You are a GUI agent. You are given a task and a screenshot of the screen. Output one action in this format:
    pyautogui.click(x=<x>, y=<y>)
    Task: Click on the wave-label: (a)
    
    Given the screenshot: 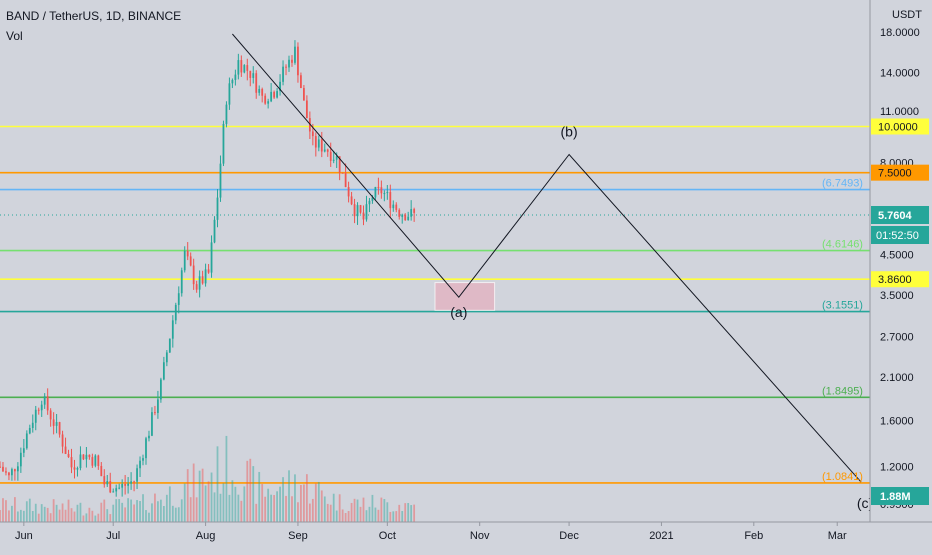 What is the action you would take?
    pyautogui.click(x=458, y=312)
    